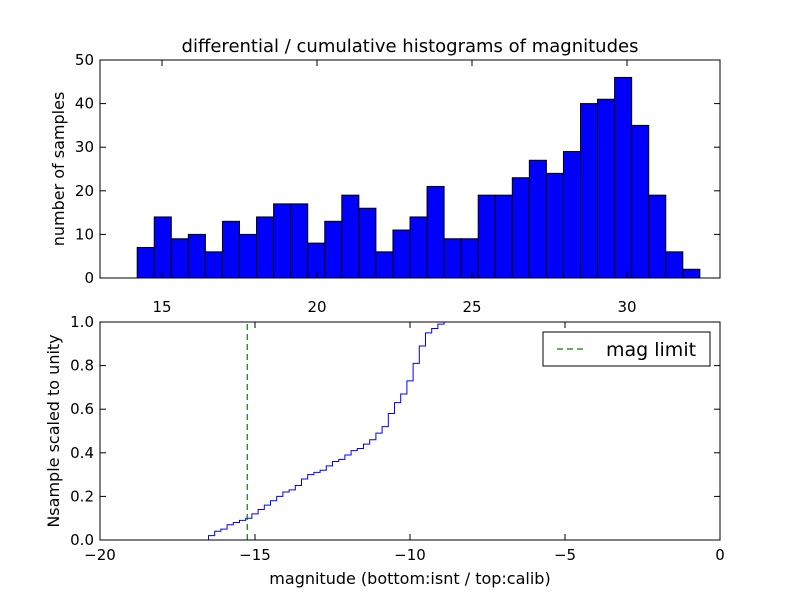  I want to click on cumulative-xlabel: magnitude (bottom:isnt / top:calib), so click(409, 578).